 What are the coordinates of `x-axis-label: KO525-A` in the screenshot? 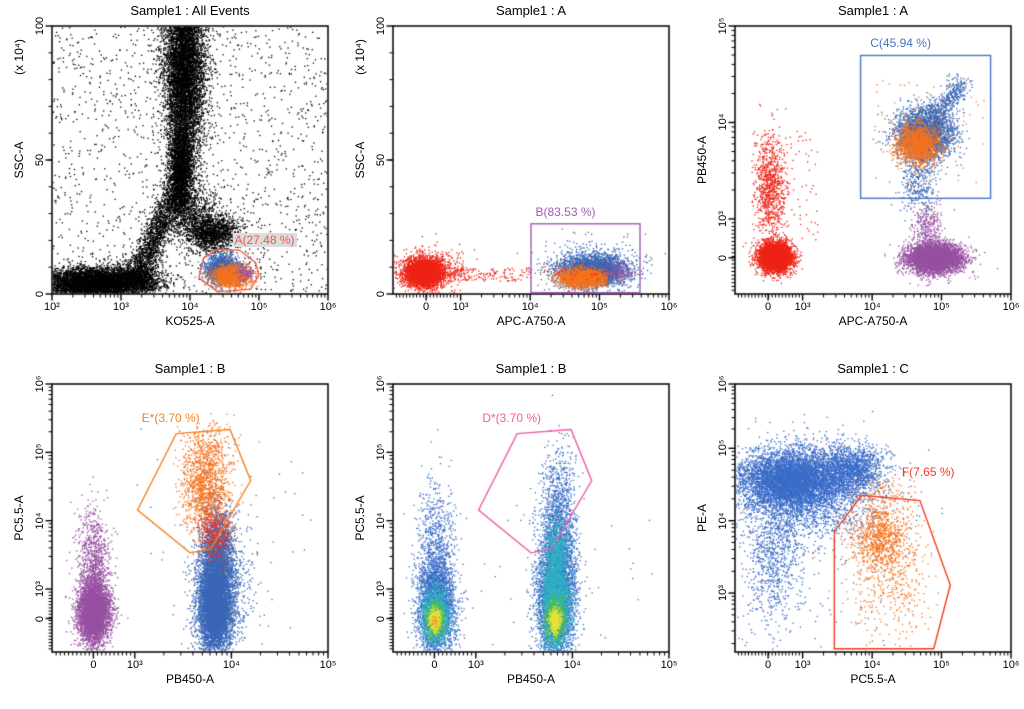 It's located at (190, 321).